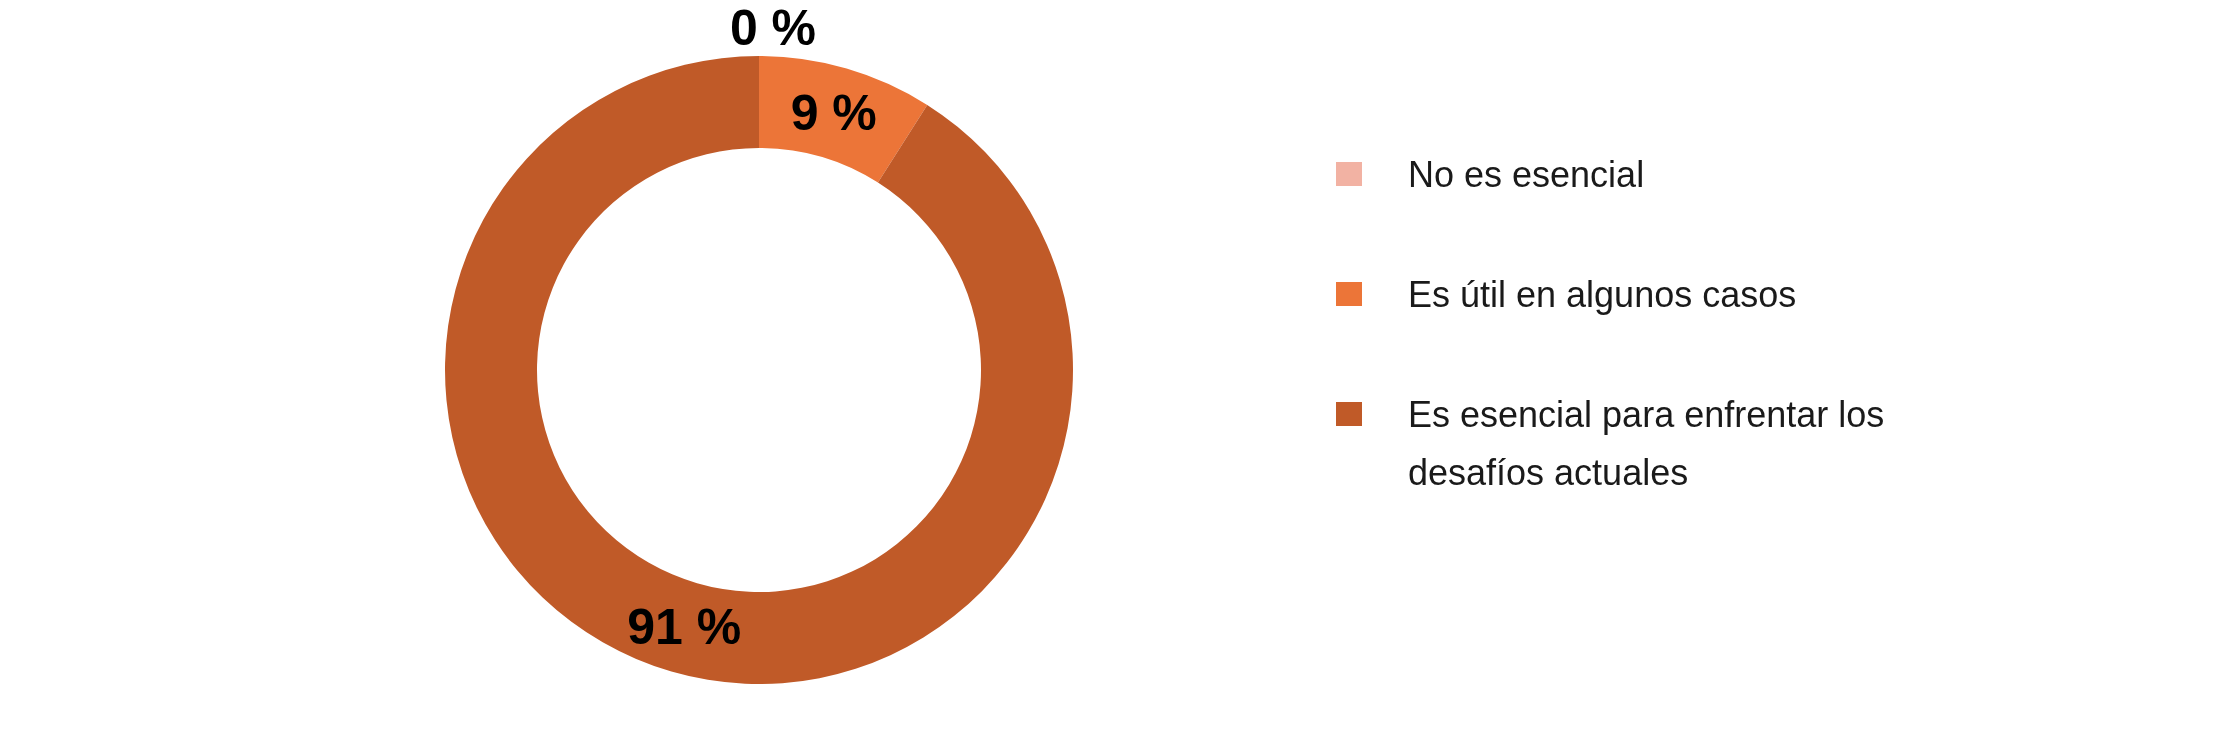  I want to click on donut-slice, so click(843, 119).